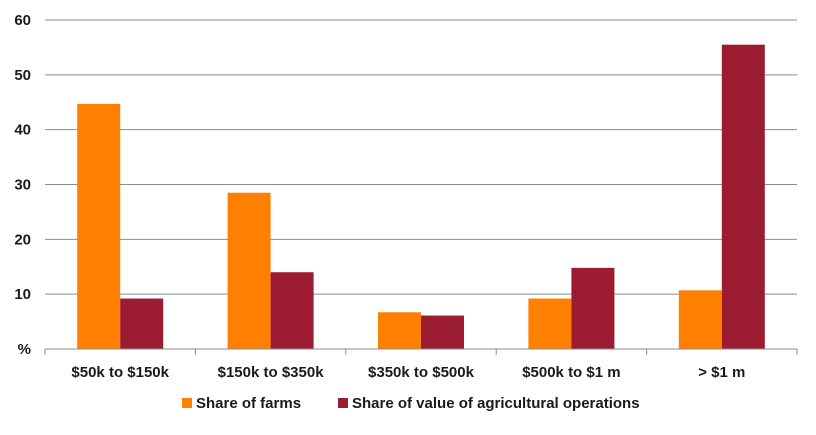 Image resolution: width=816 pixels, height=435 pixels. I want to click on legend-label: Share of farms, so click(248, 403).